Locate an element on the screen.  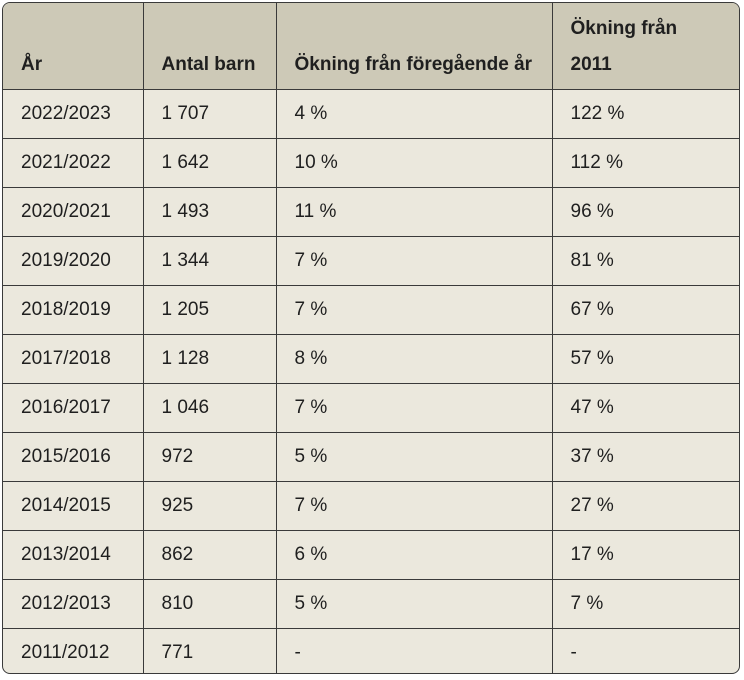
cell-children-count: 1 707 is located at coordinates (209, 114).